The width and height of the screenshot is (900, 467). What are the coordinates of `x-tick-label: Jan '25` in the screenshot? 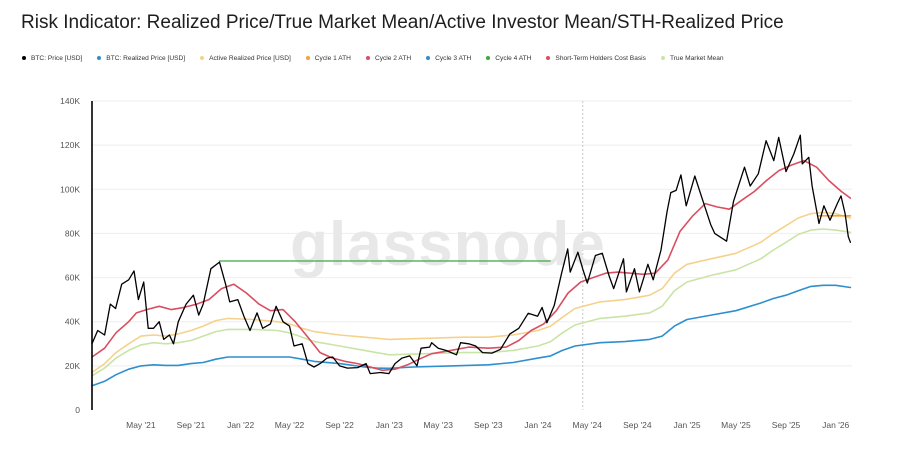 It's located at (686, 425).